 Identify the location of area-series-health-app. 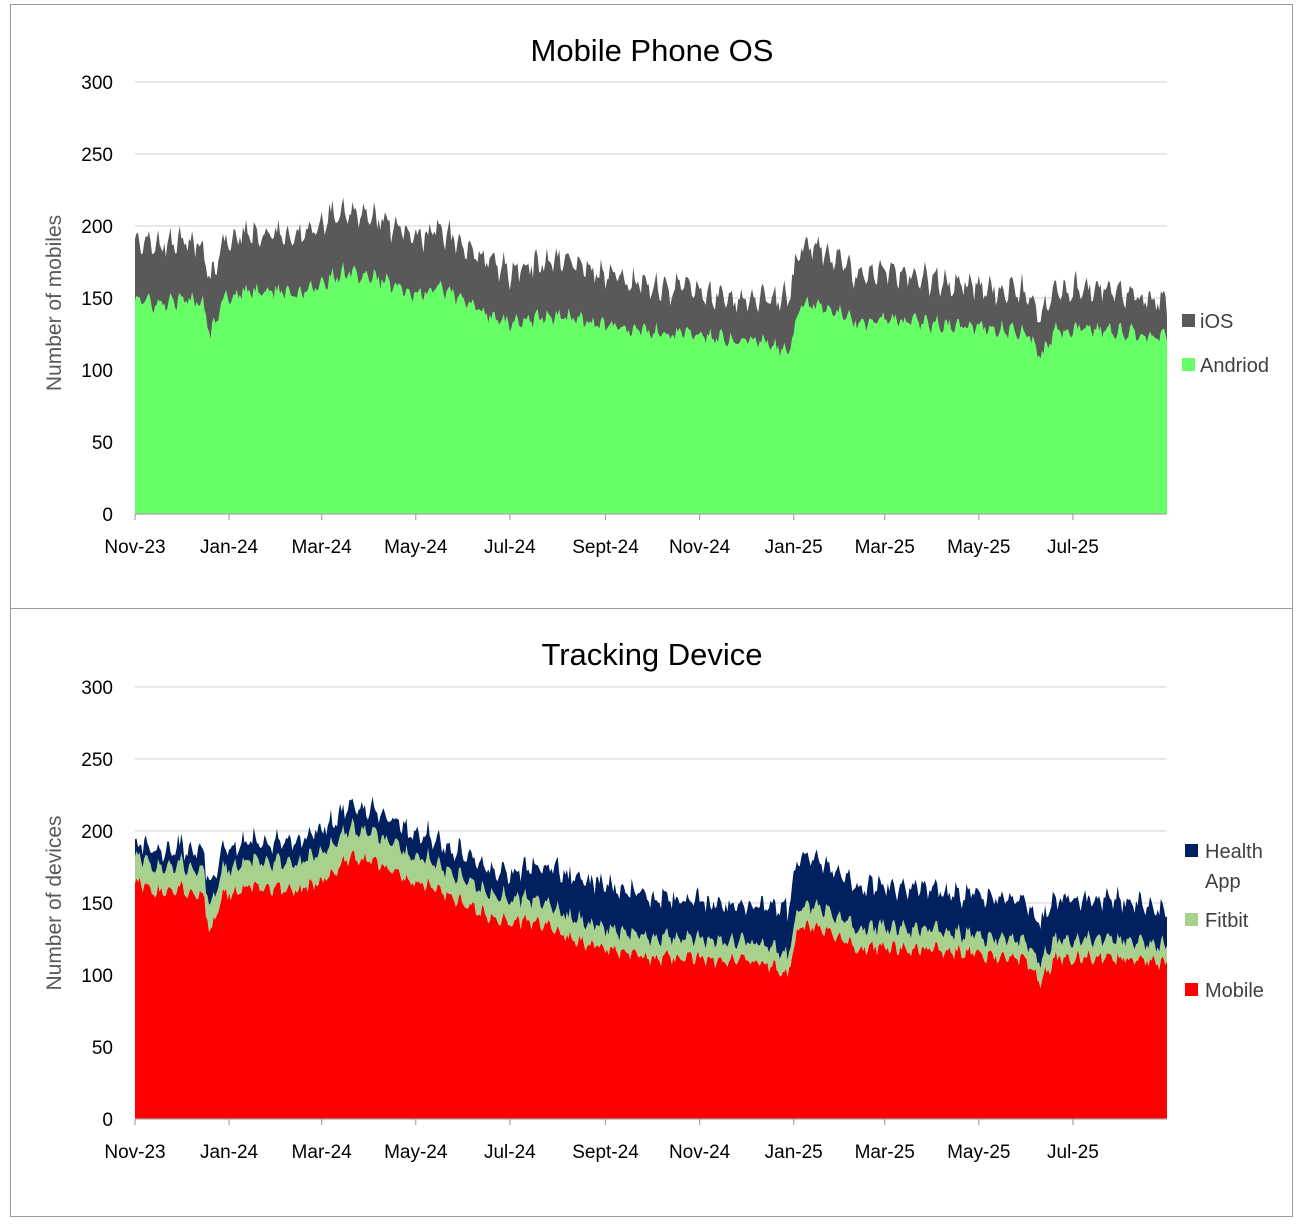
(651, 882).